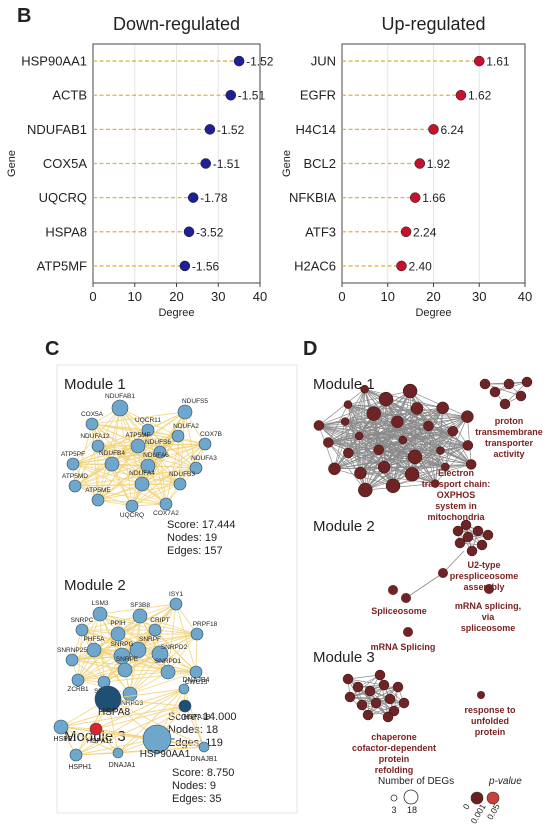 The height and width of the screenshot is (833, 550). Describe the element at coordinates (456, 484) in the screenshot. I see `term-label: transport chain:` at that location.